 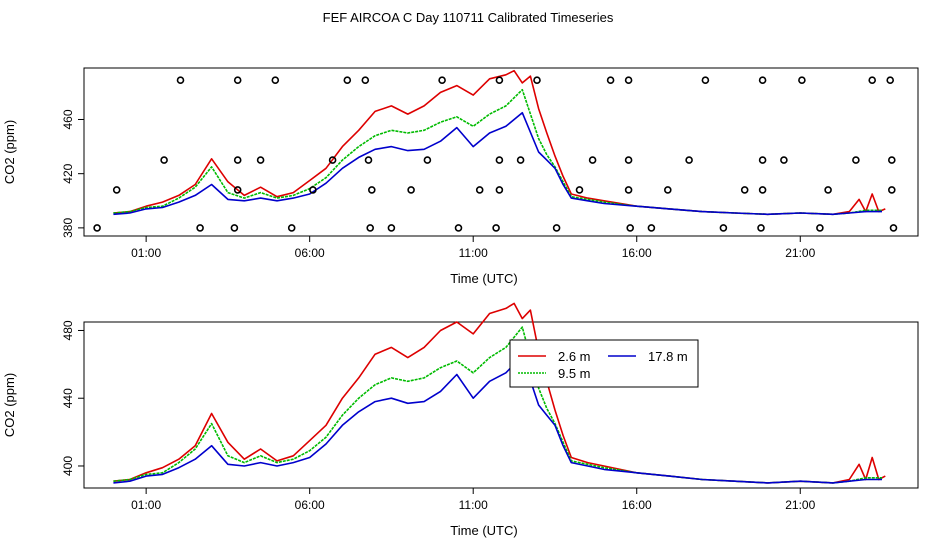 What do you see at coordinates (68, 228) in the screenshot?
I see `top-y-tick-label: 380` at bounding box center [68, 228].